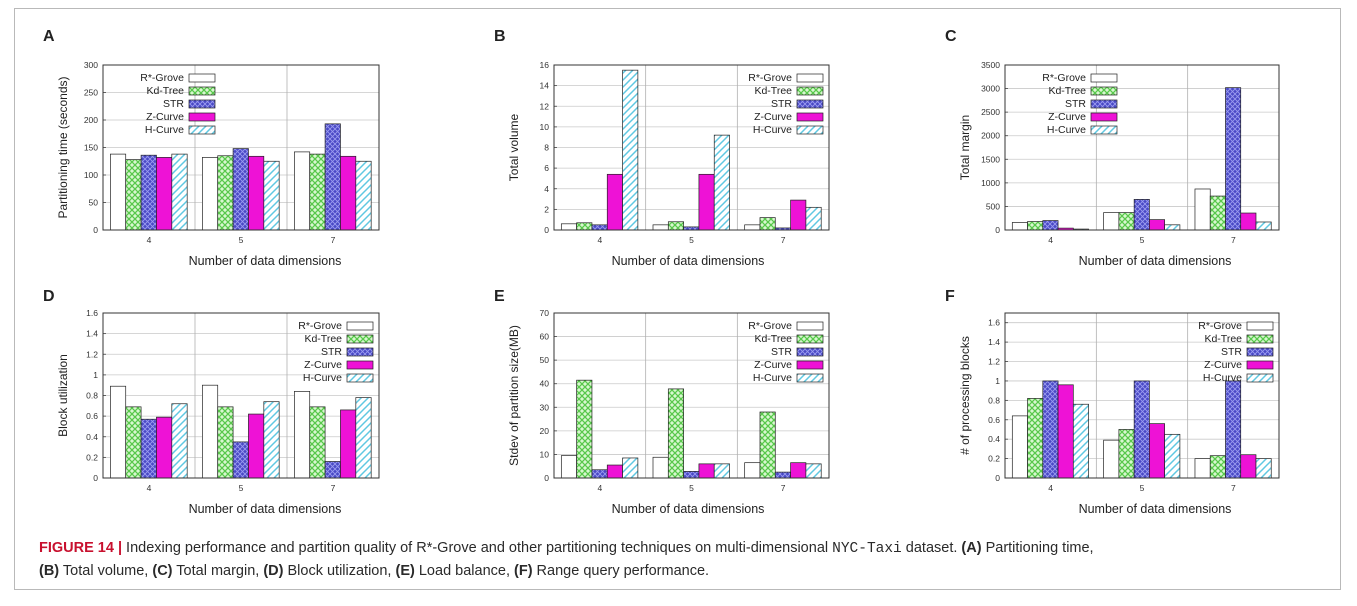  What do you see at coordinates (149, 240) in the screenshot?
I see `x-tick-label: 4` at bounding box center [149, 240].